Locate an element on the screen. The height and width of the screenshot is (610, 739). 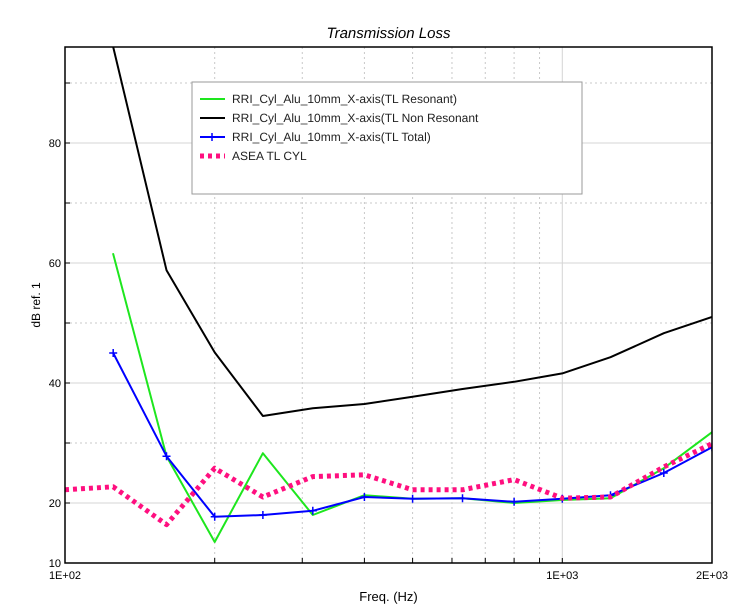
y-axis-title: dB ref. 1 is located at coordinates (36, 305).